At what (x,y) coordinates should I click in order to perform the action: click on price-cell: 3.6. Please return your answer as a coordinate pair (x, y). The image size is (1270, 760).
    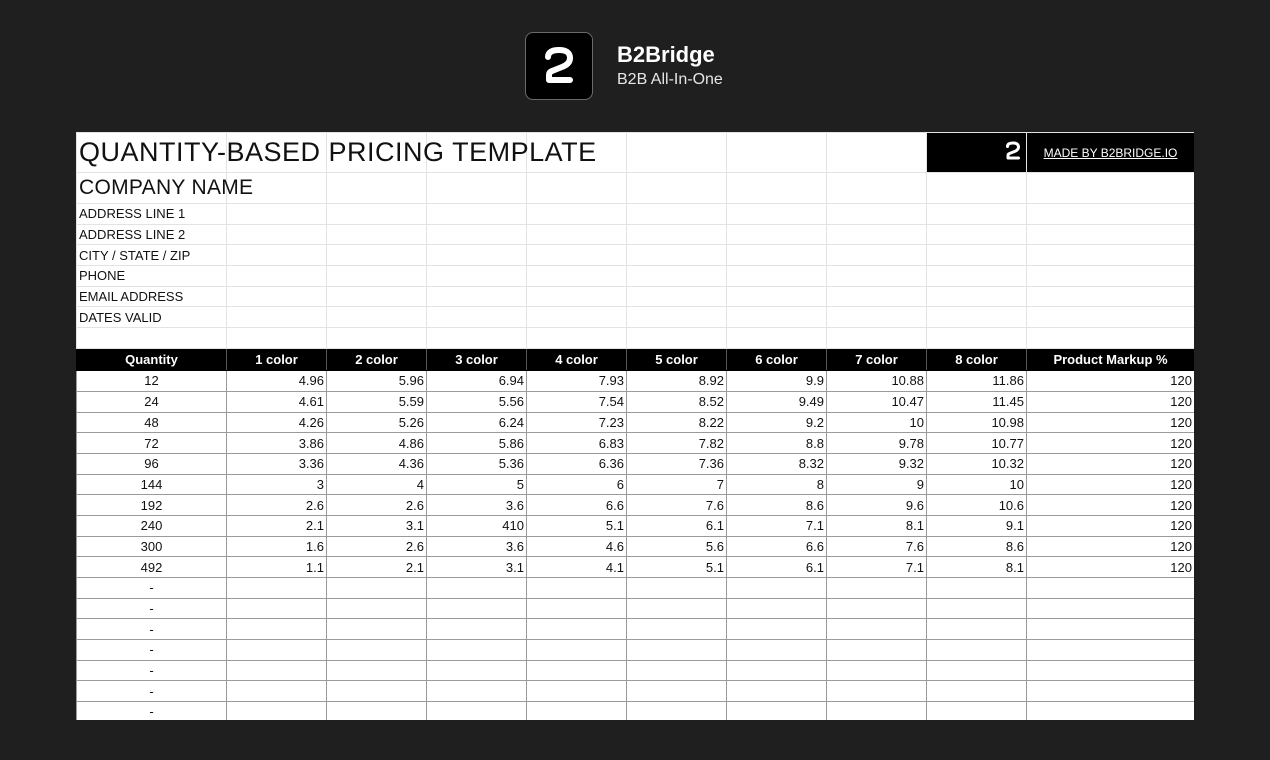
    Looking at the image, I should click on (476, 505).